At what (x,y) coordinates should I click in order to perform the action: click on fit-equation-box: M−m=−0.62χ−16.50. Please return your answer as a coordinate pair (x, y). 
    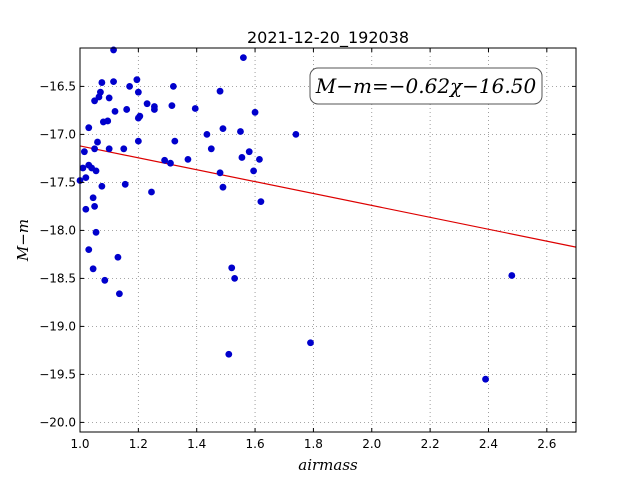
    Looking at the image, I should click on (426, 86).